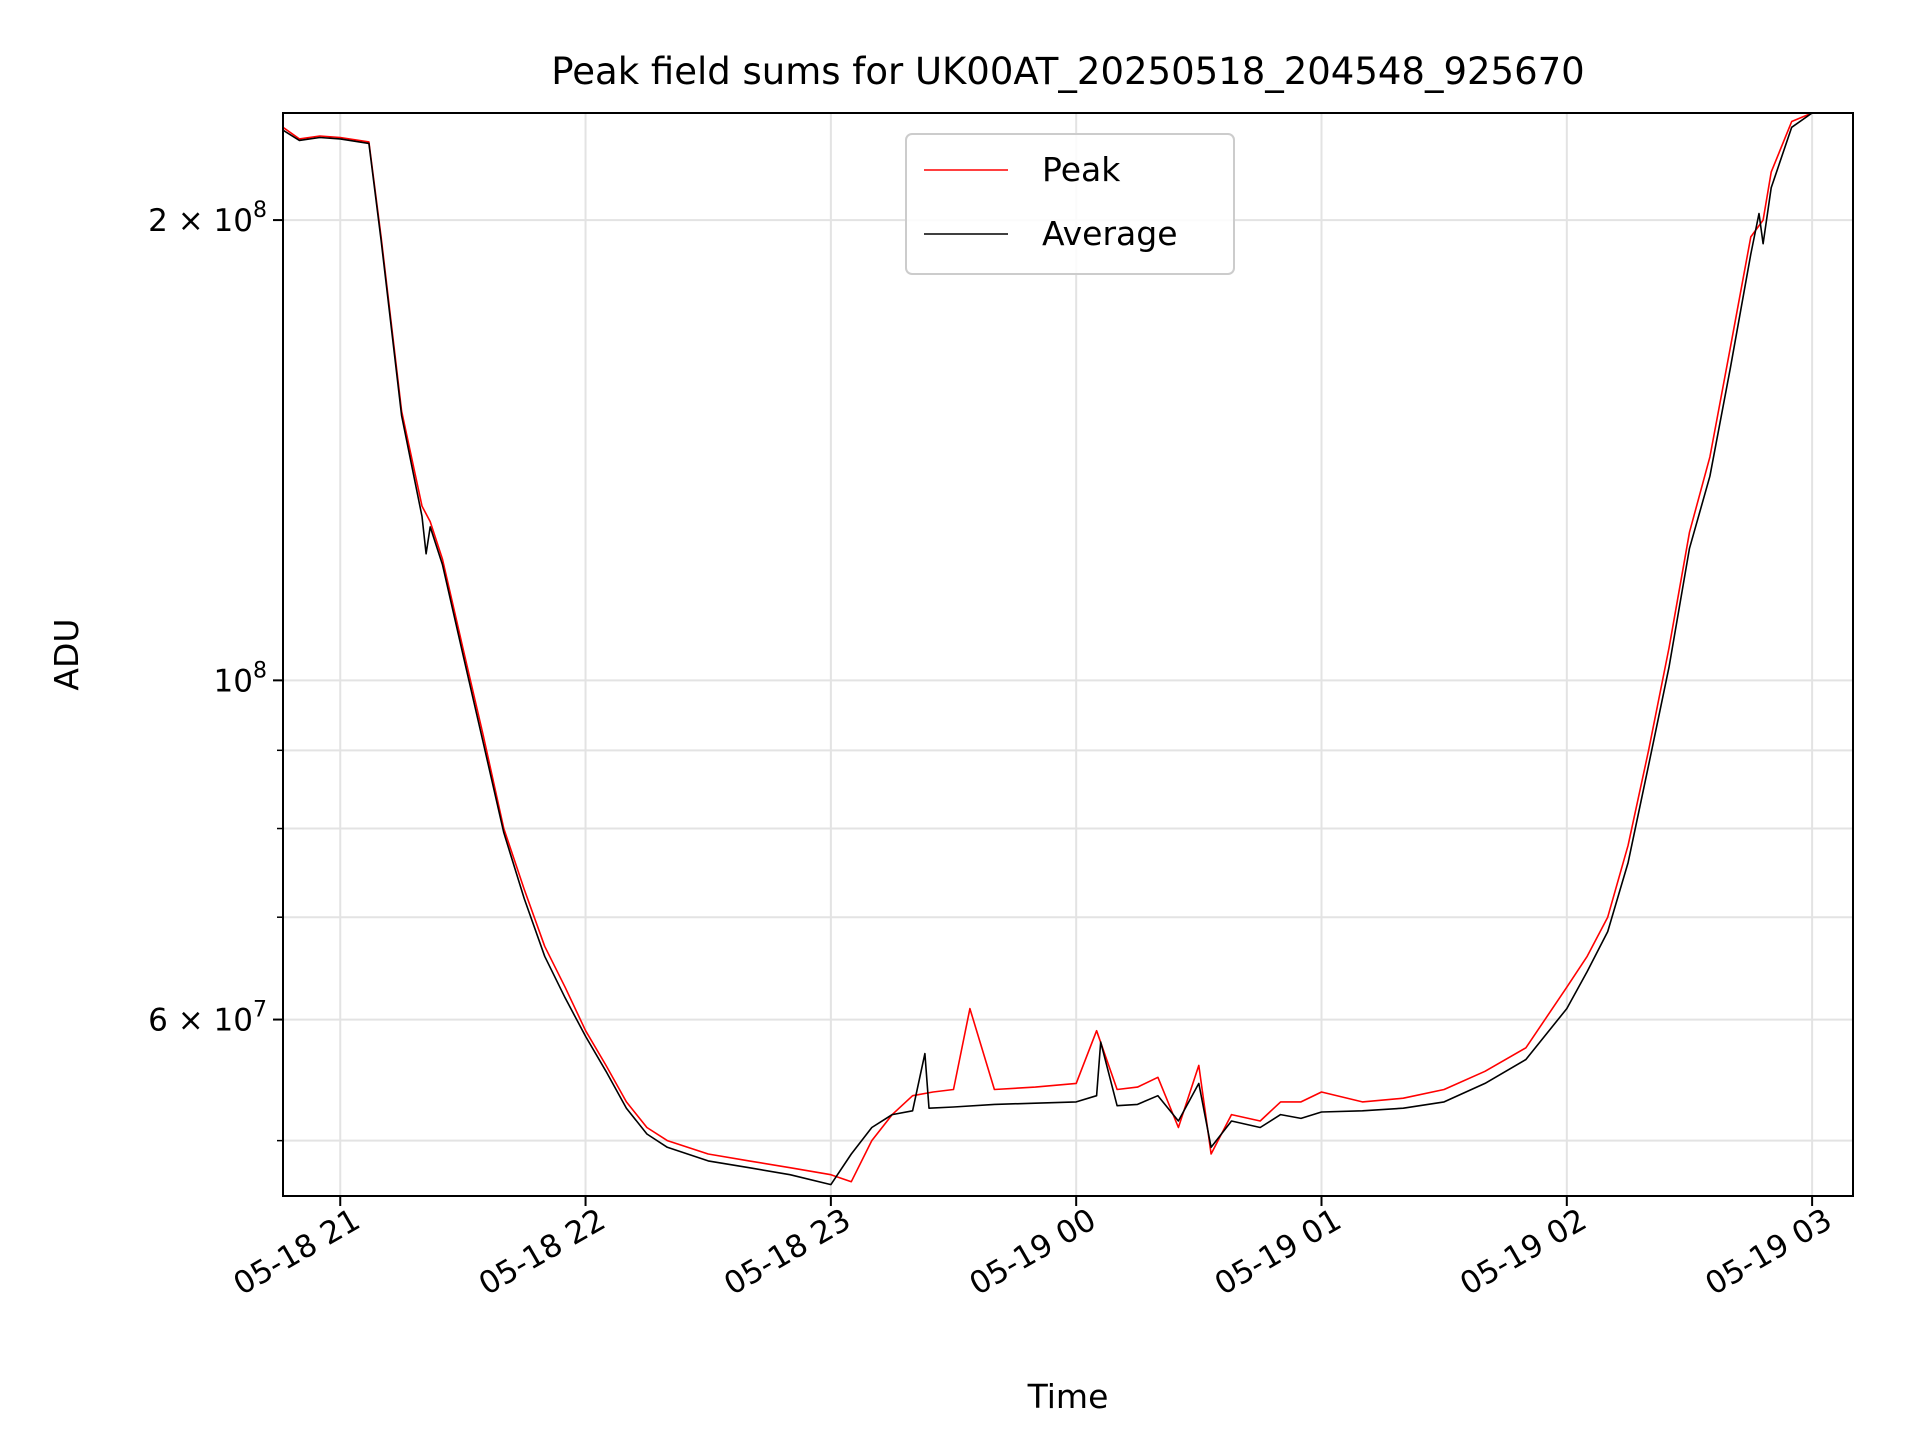  What do you see at coordinates (207, 1018) in the screenshot?
I see `y-tick-label: 6 × 107` at bounding box center [207, 1018].